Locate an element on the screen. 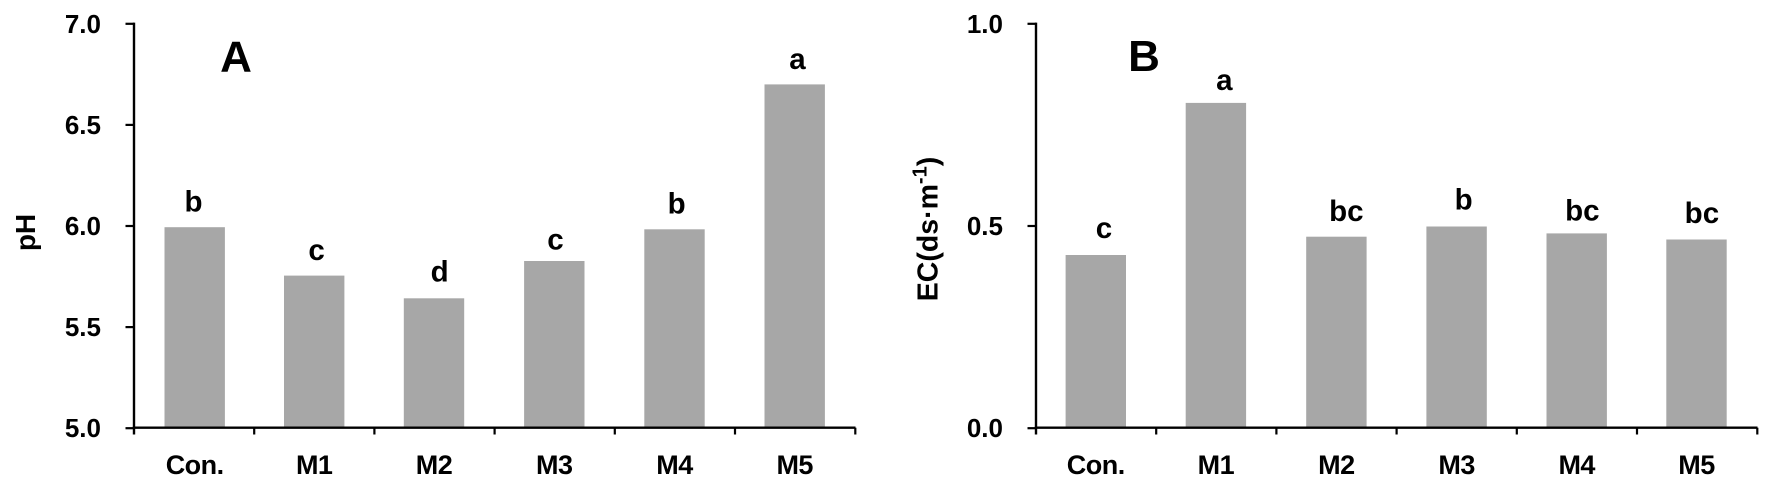  svg-text: 0.5 is located at coordinates (985, 226).